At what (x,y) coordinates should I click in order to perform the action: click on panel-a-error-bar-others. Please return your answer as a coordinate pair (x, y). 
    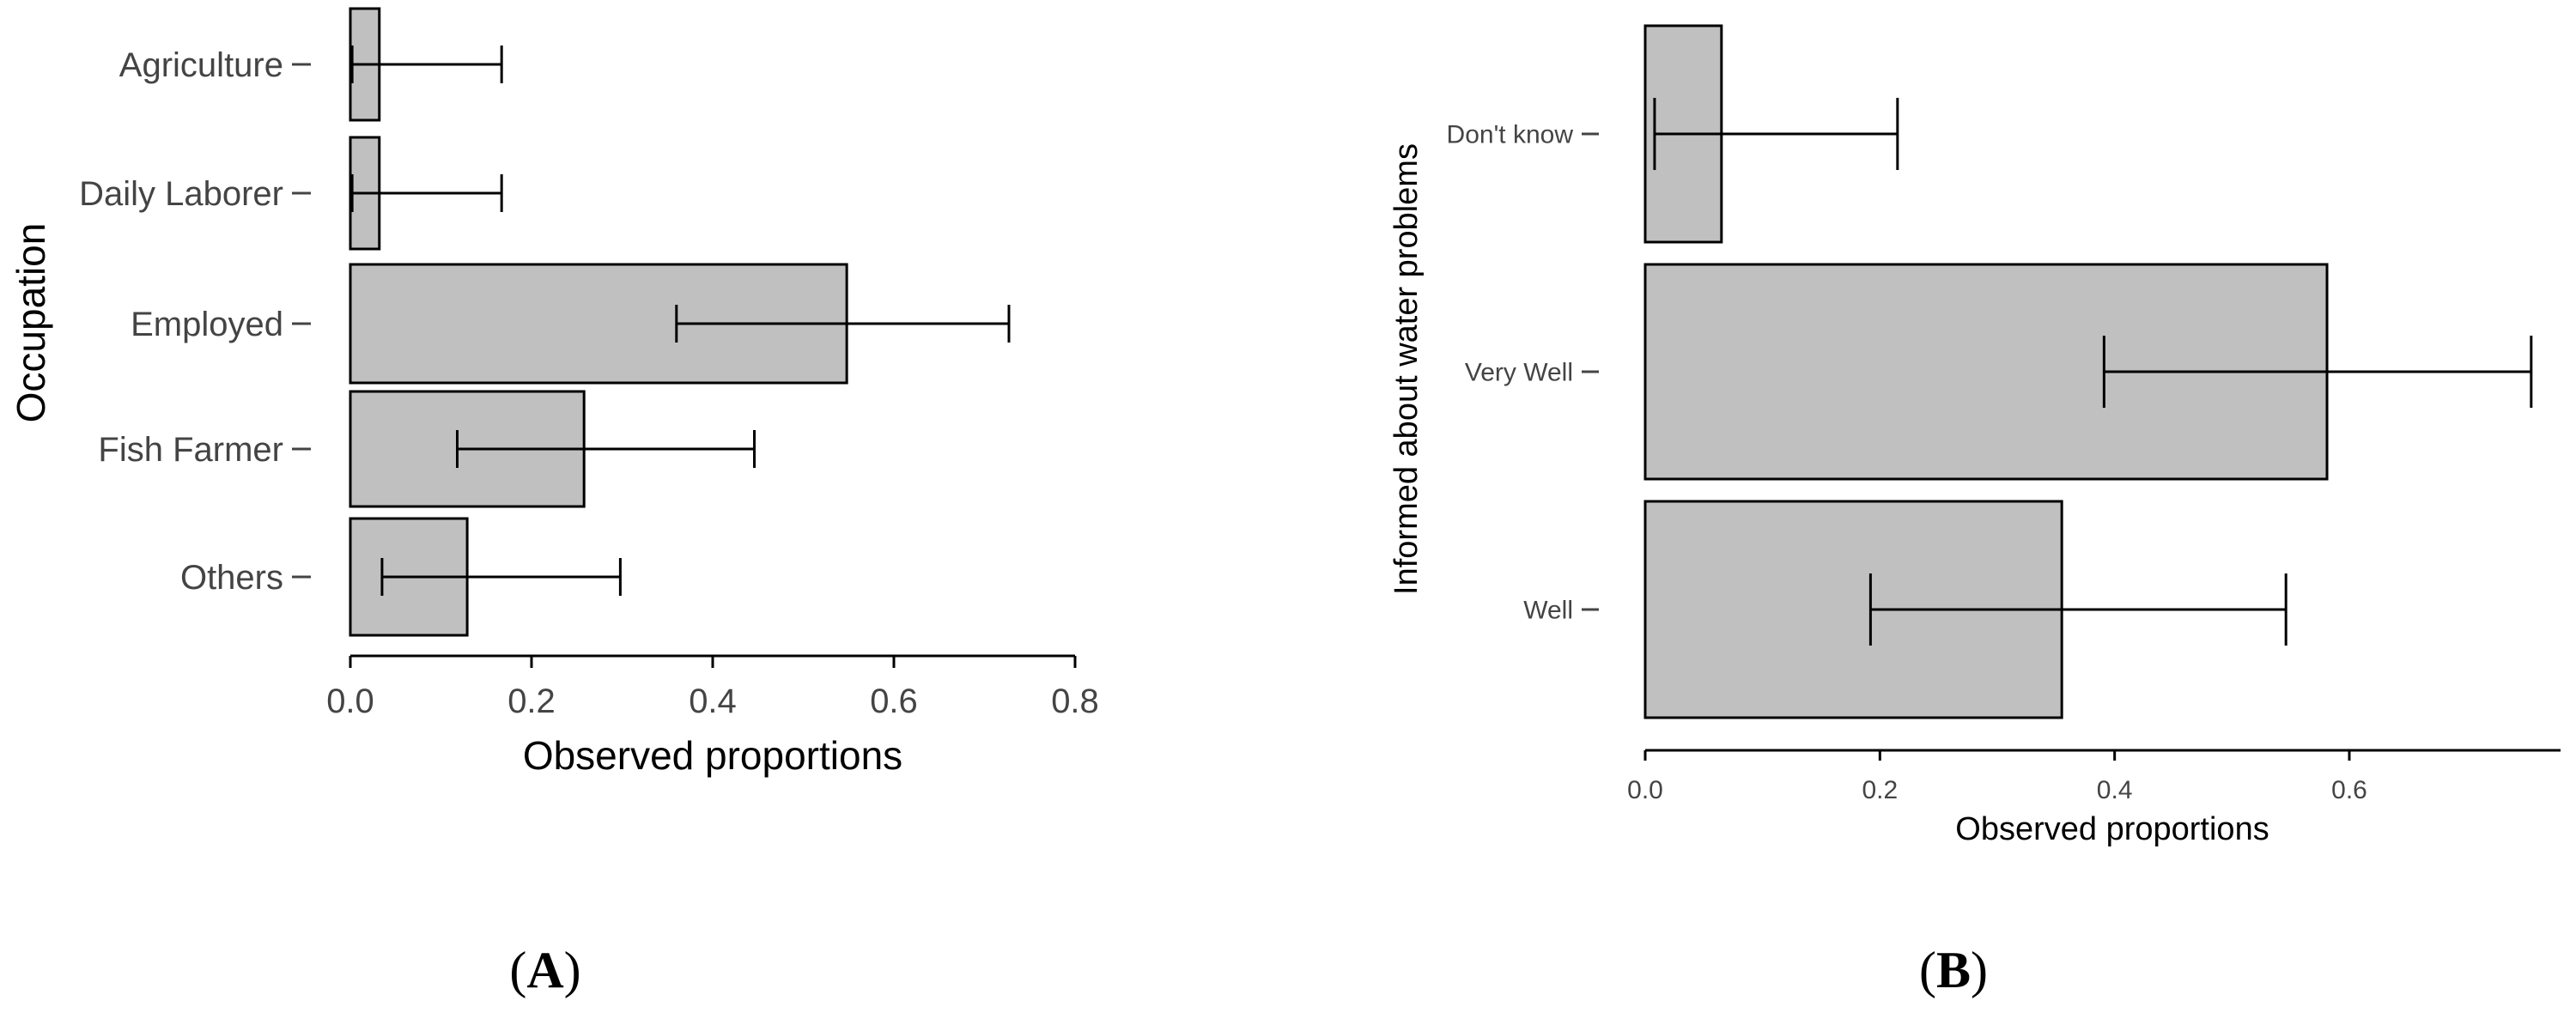
    Looking at the image, I should click on (501, 577).